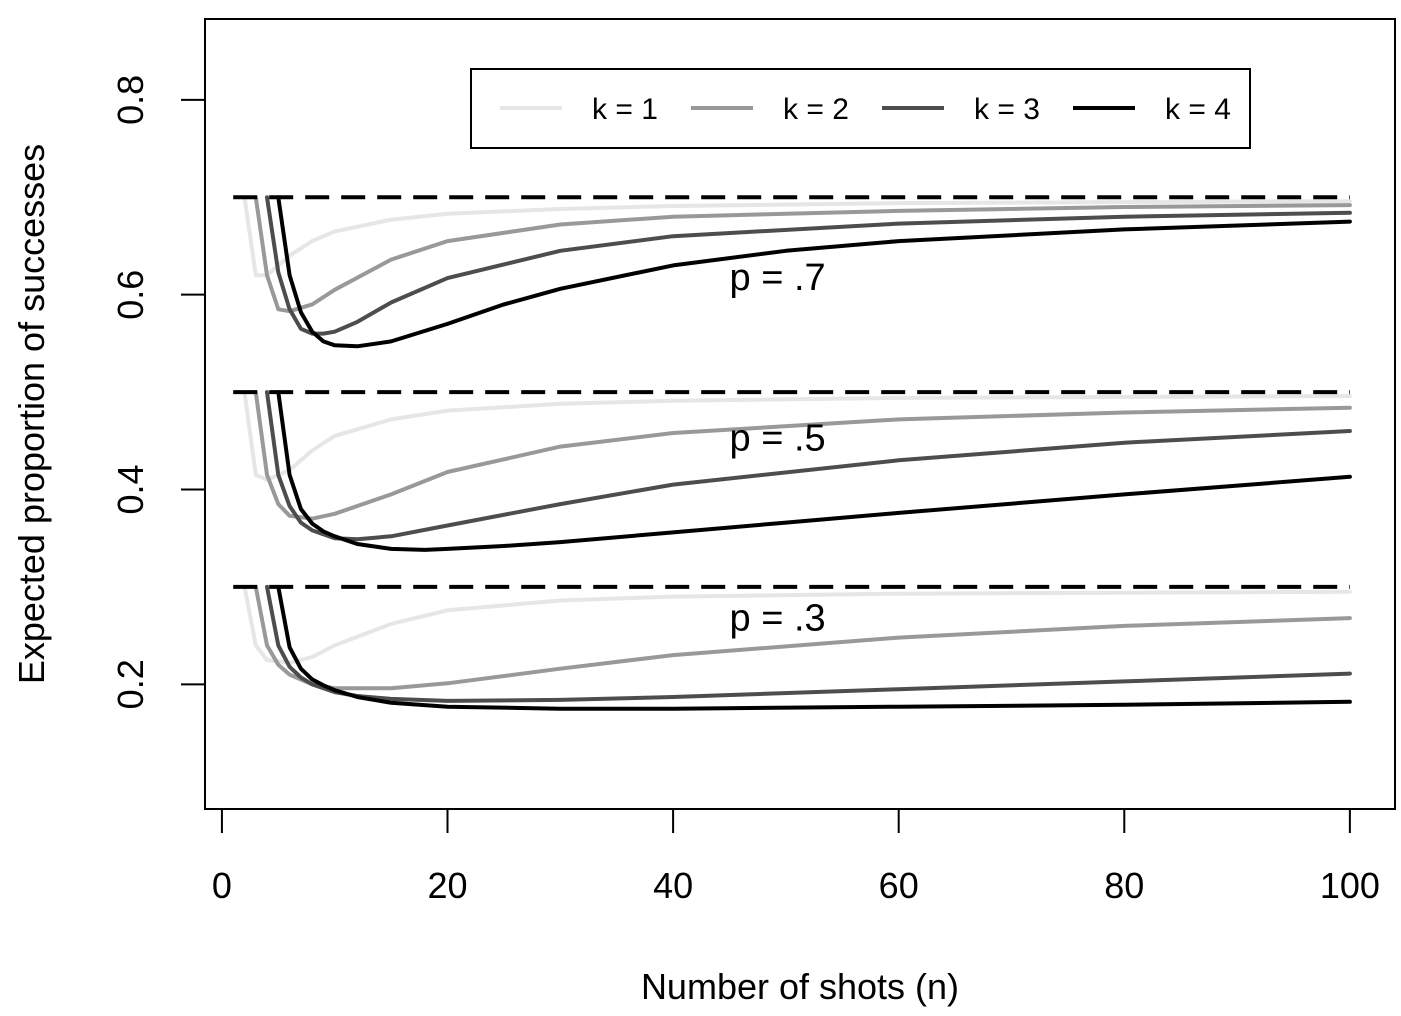 The image size is (1401, 1016). I want to click on legend-label: k = 3, so click(1007, 109).